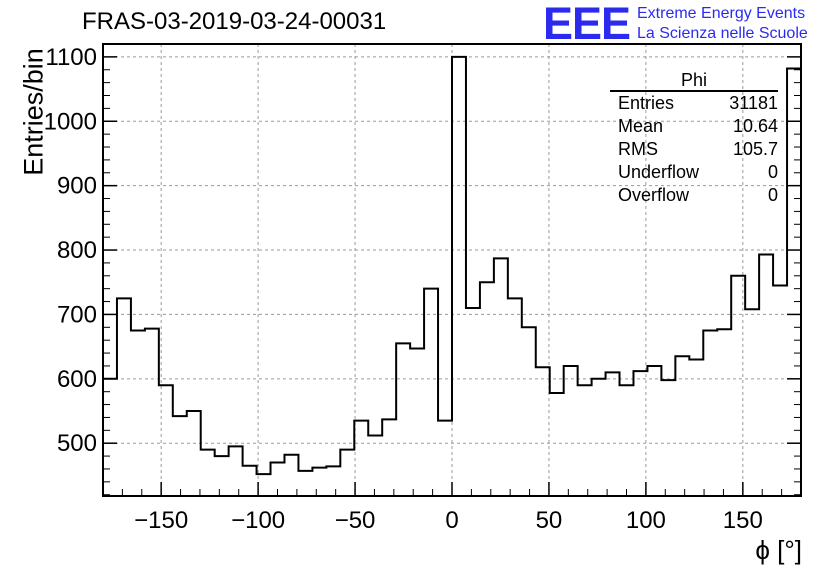 Image resolution: width=836 pixels, height=572 pixels. I want to click on eee-logo: EEE, so click(587, 24).